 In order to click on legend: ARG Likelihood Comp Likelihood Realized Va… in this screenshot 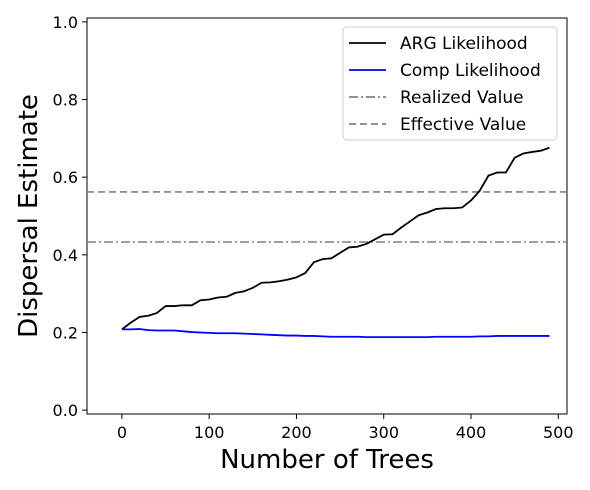, I will do `click(450, 83)`.